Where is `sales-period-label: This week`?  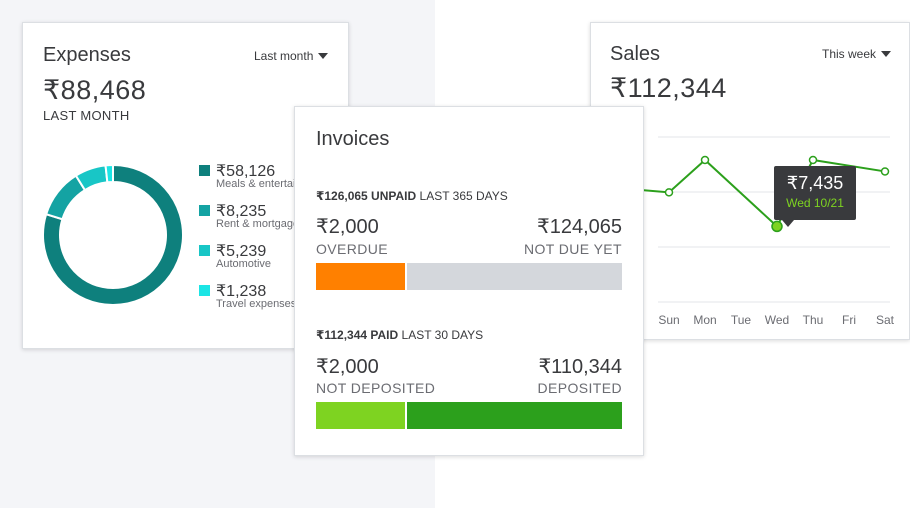
sales-period-label: This week is located at coordinates (849, 54).